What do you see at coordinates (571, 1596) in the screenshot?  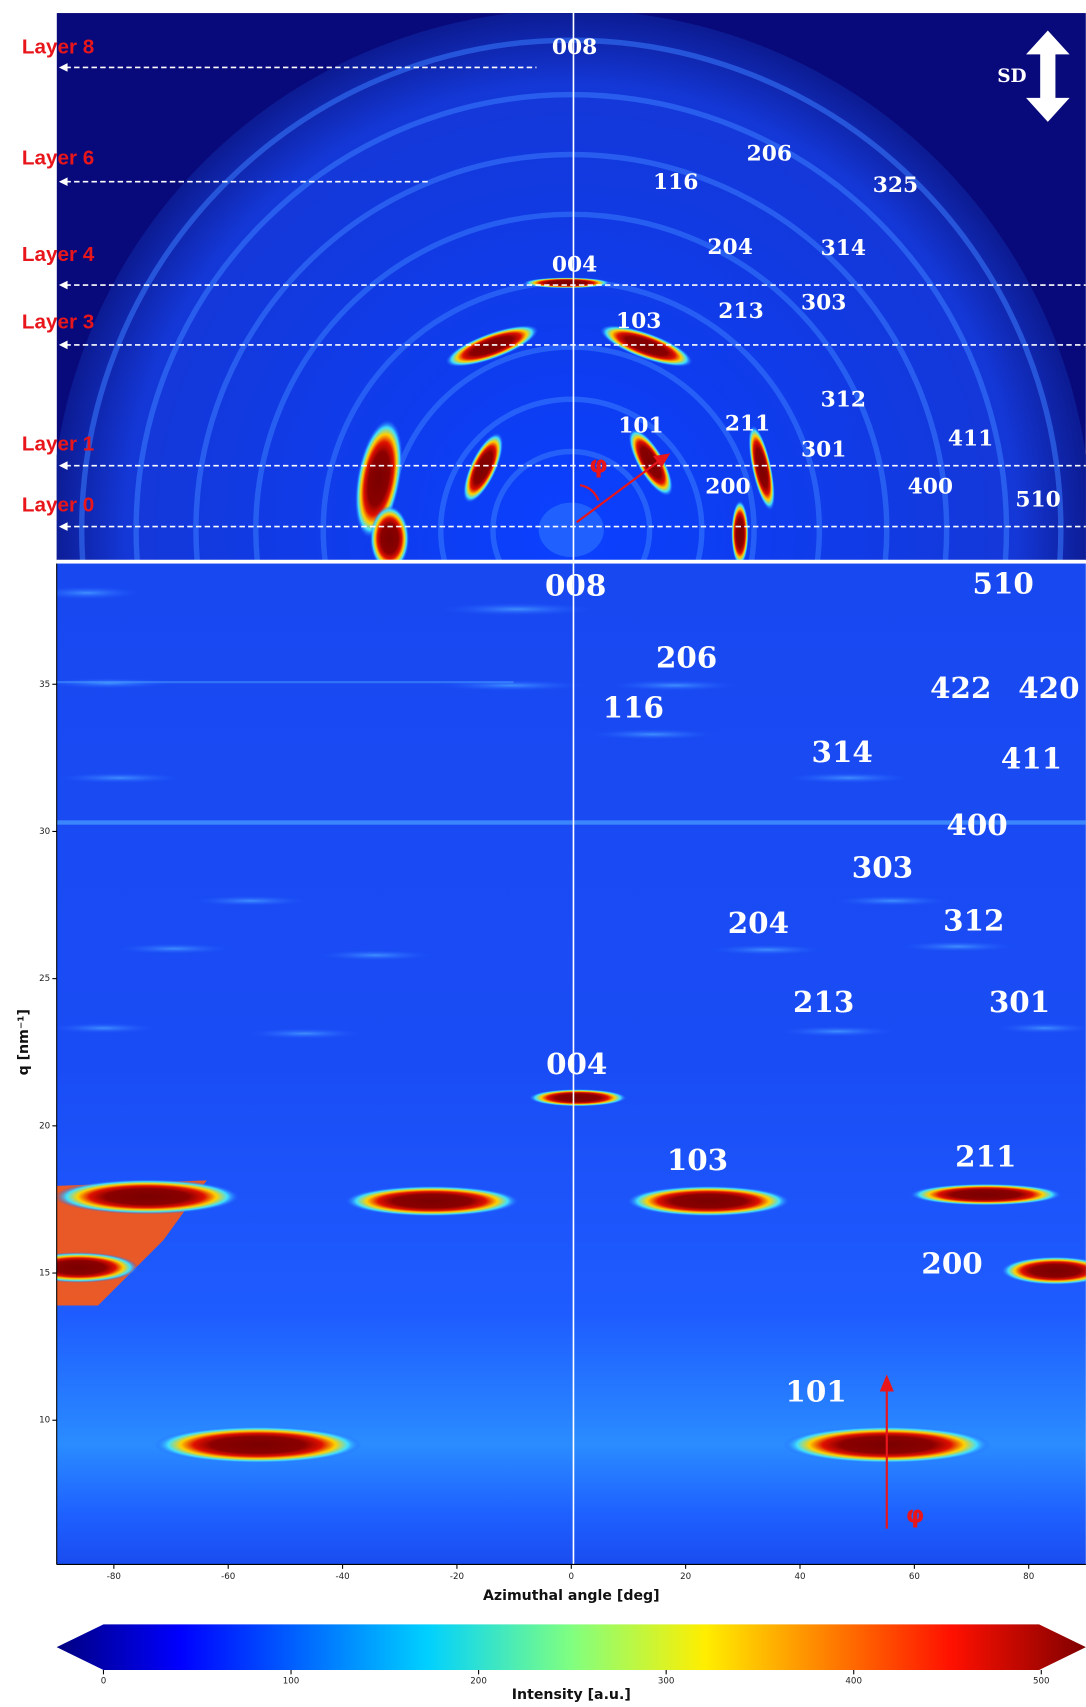 I see `x-axis-label: Azimuthal angle [deg]` at bounding box center [571, 1596].